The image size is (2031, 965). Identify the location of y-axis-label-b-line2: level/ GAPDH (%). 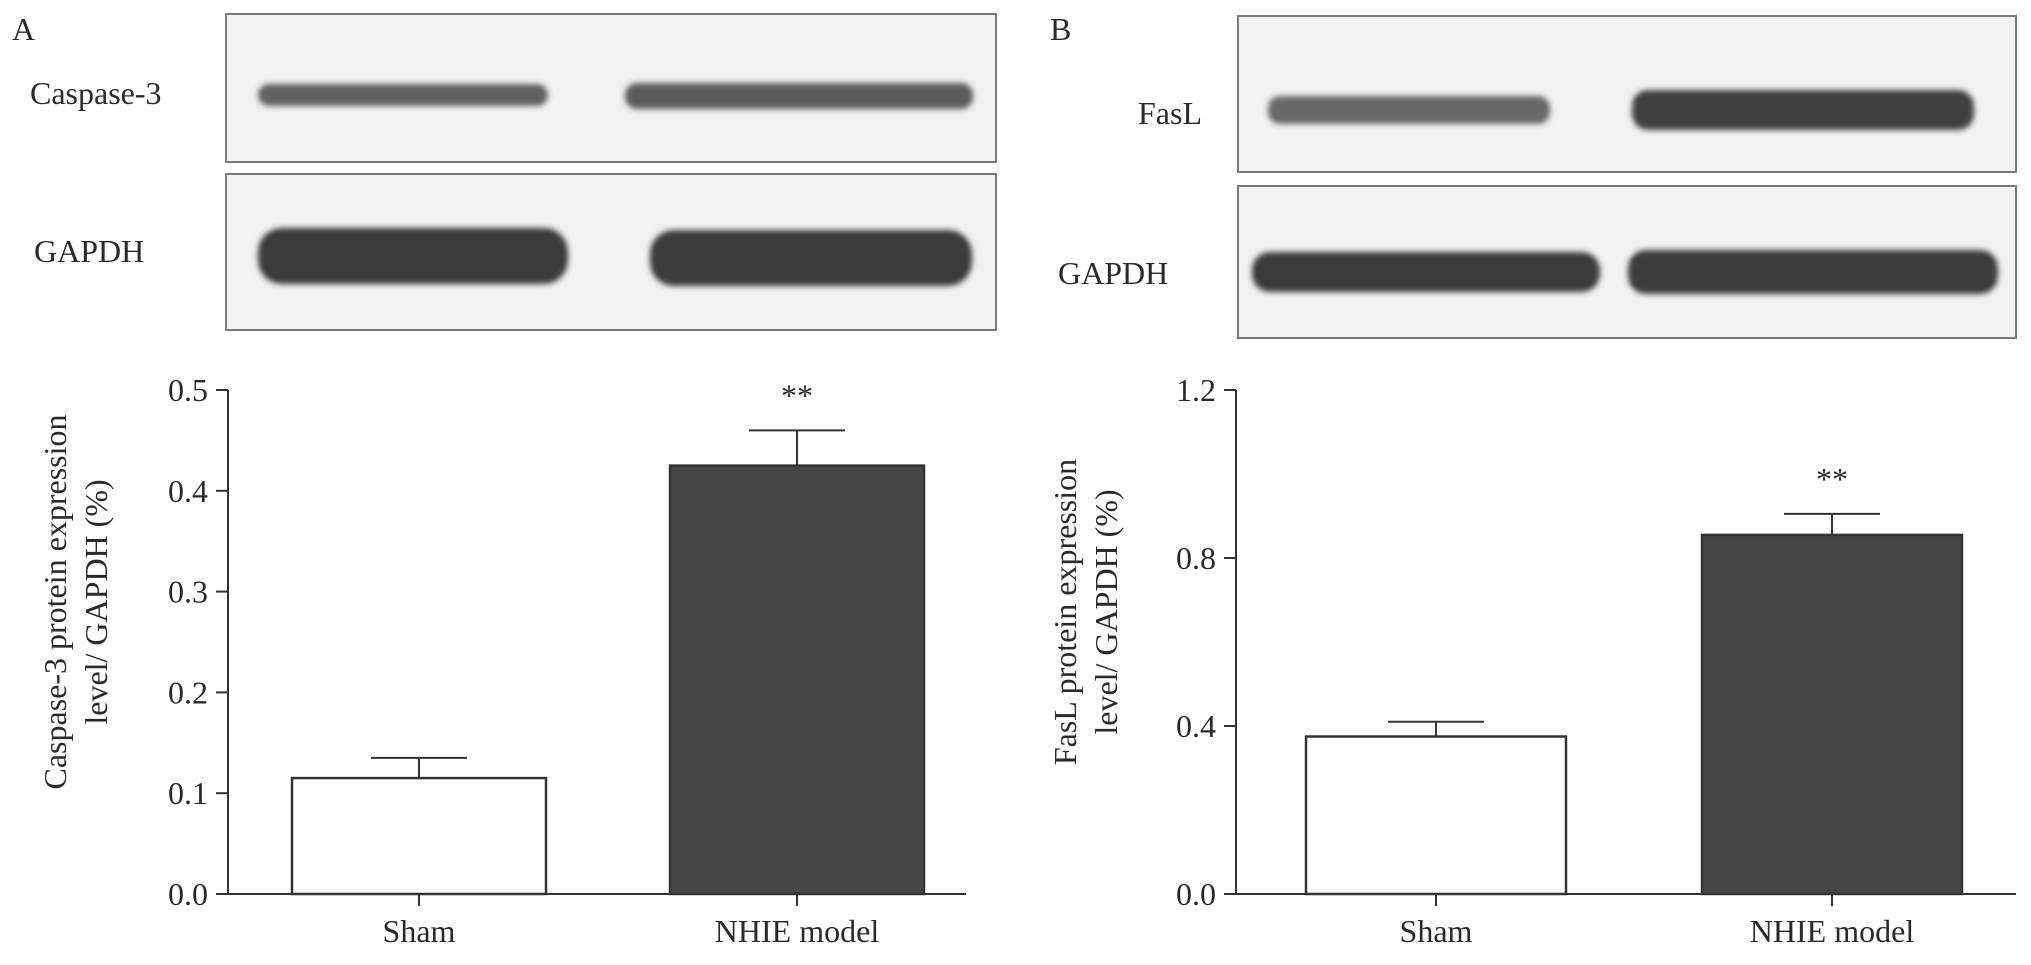
(1106, 611).